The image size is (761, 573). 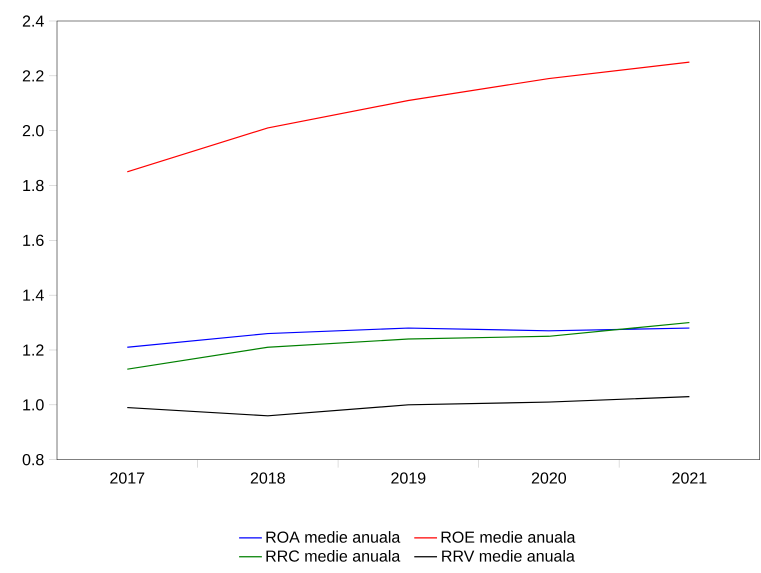 I want to click on legend-label: RRV medie anuala, so click(x=508, y=556).